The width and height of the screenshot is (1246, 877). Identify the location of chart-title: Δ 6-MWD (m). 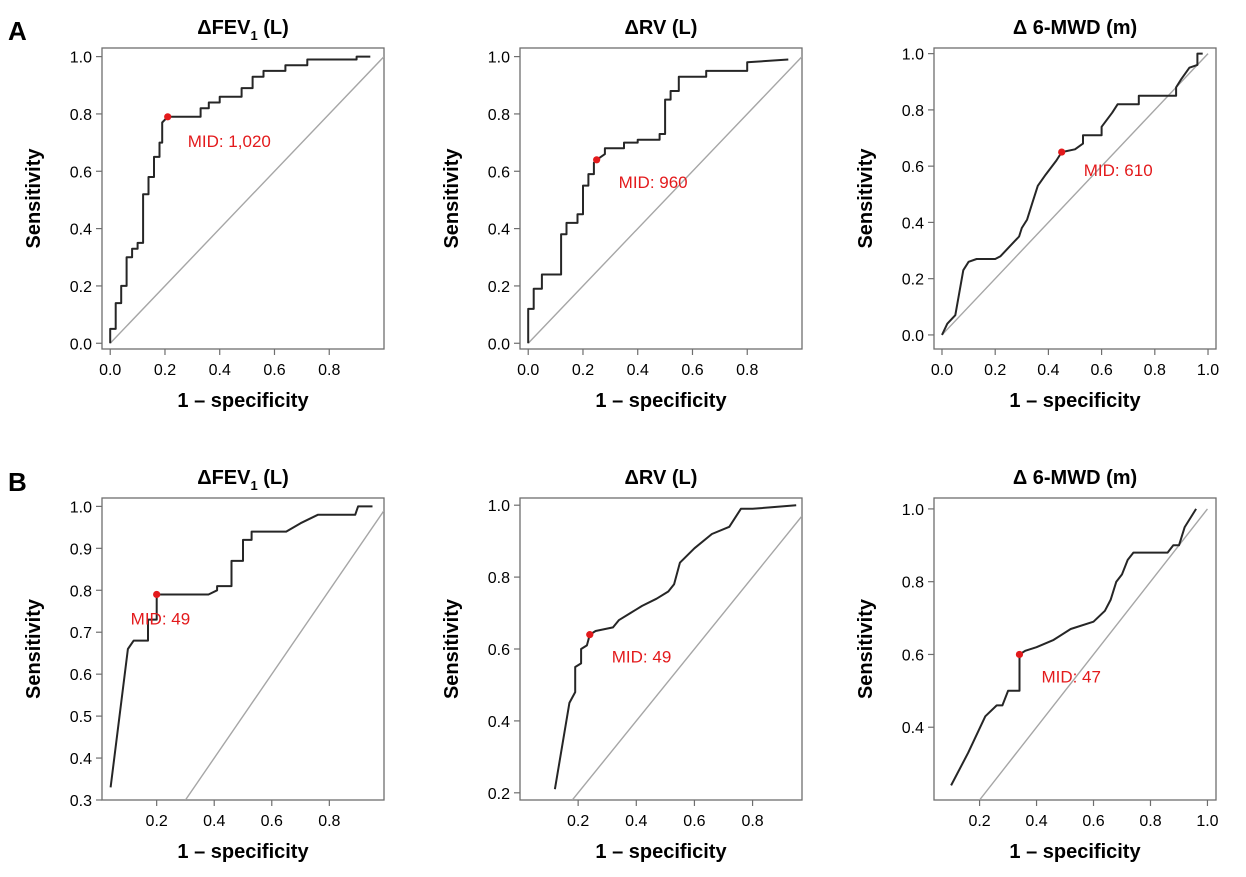
(1075, 28).